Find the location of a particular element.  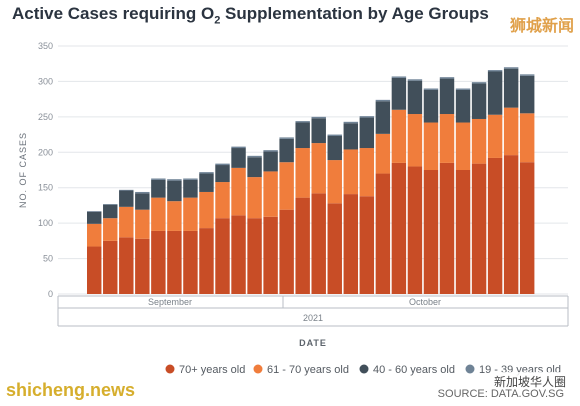

y-tick-label: 150 is located at coordinates (45, 188).